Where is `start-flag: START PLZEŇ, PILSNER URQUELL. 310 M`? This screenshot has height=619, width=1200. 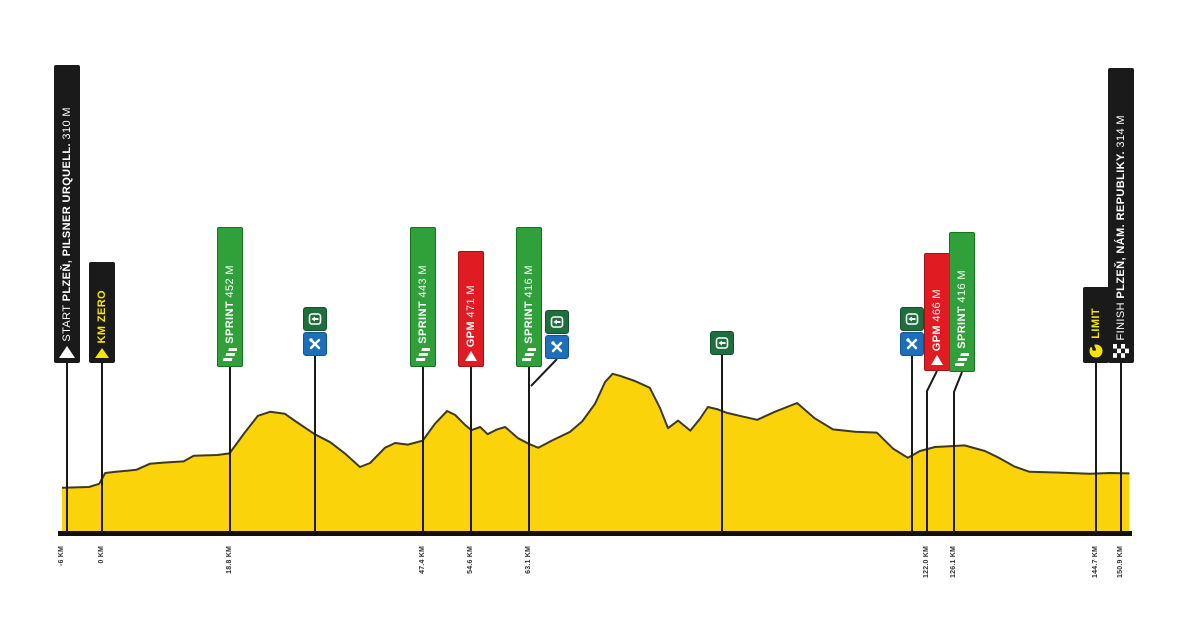
start-flag: START PLZEŇ, PILSNER URQUELL. 310 M is located at coordinates (67, 214).